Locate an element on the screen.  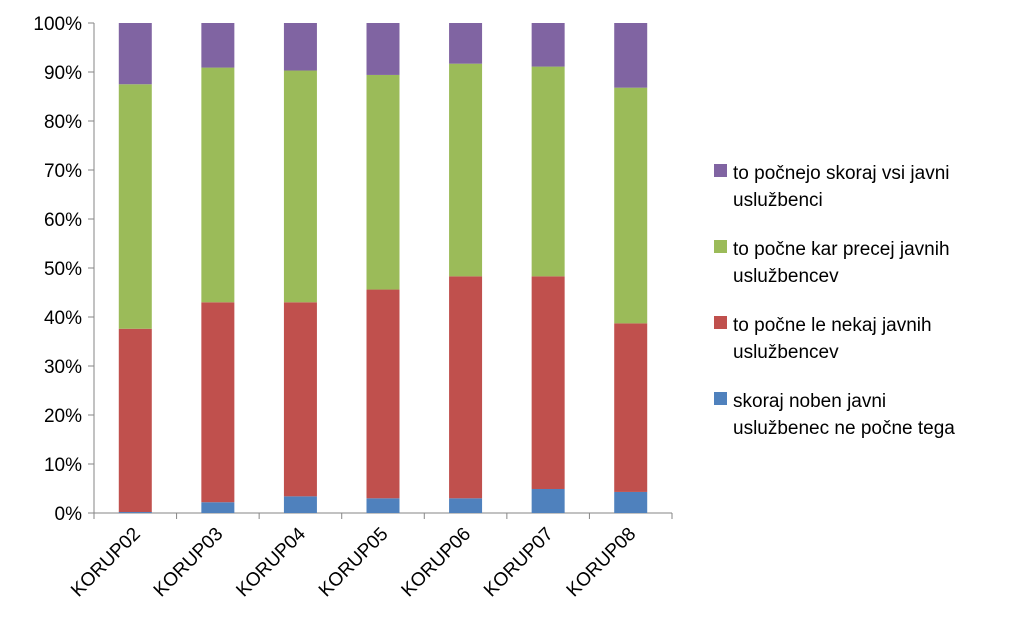
y-tick-label: 50% is located at coordinates (63, 269).